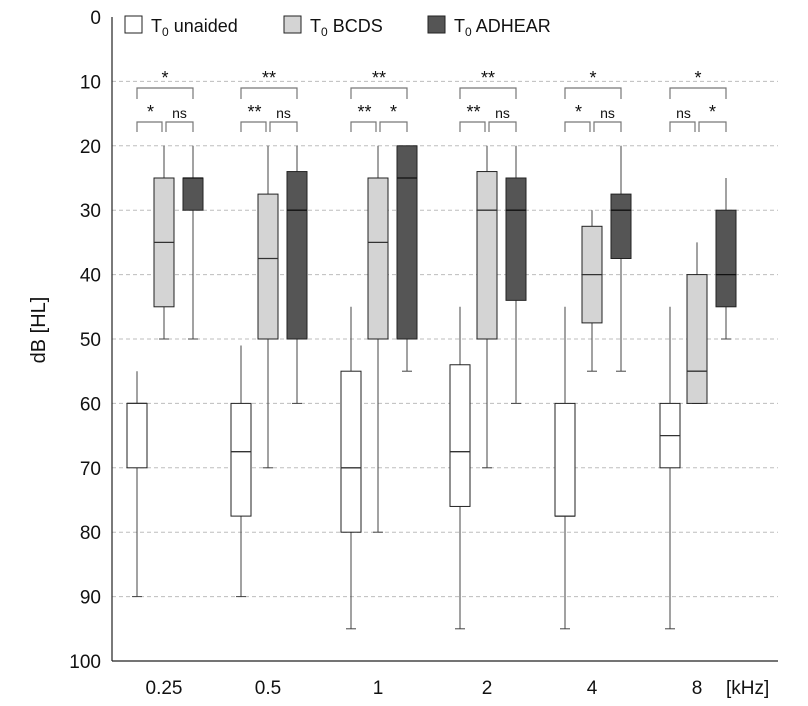 This screenshot has width=808, height=706. What do you see at coordinates (592, 688) in the screenshot?
I see `x-tick-label: 4` at bounding box center [592, 688].